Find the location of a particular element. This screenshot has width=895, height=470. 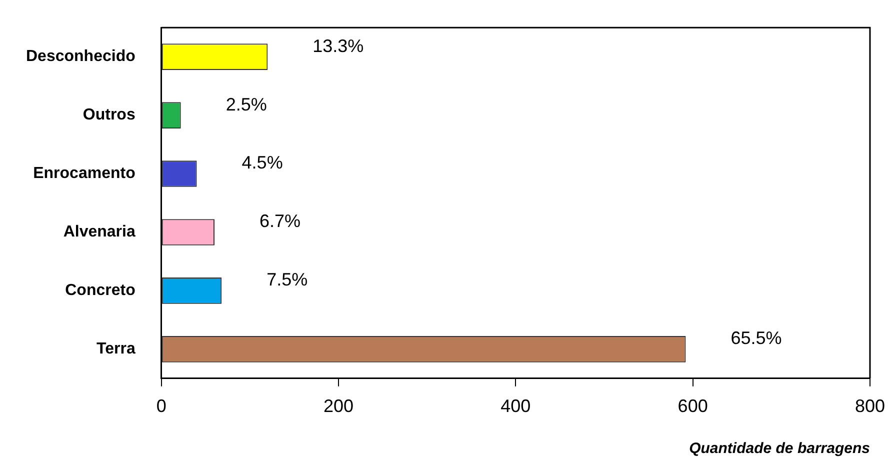

x-tick-label: 0 is located at coordinates (161, 406).